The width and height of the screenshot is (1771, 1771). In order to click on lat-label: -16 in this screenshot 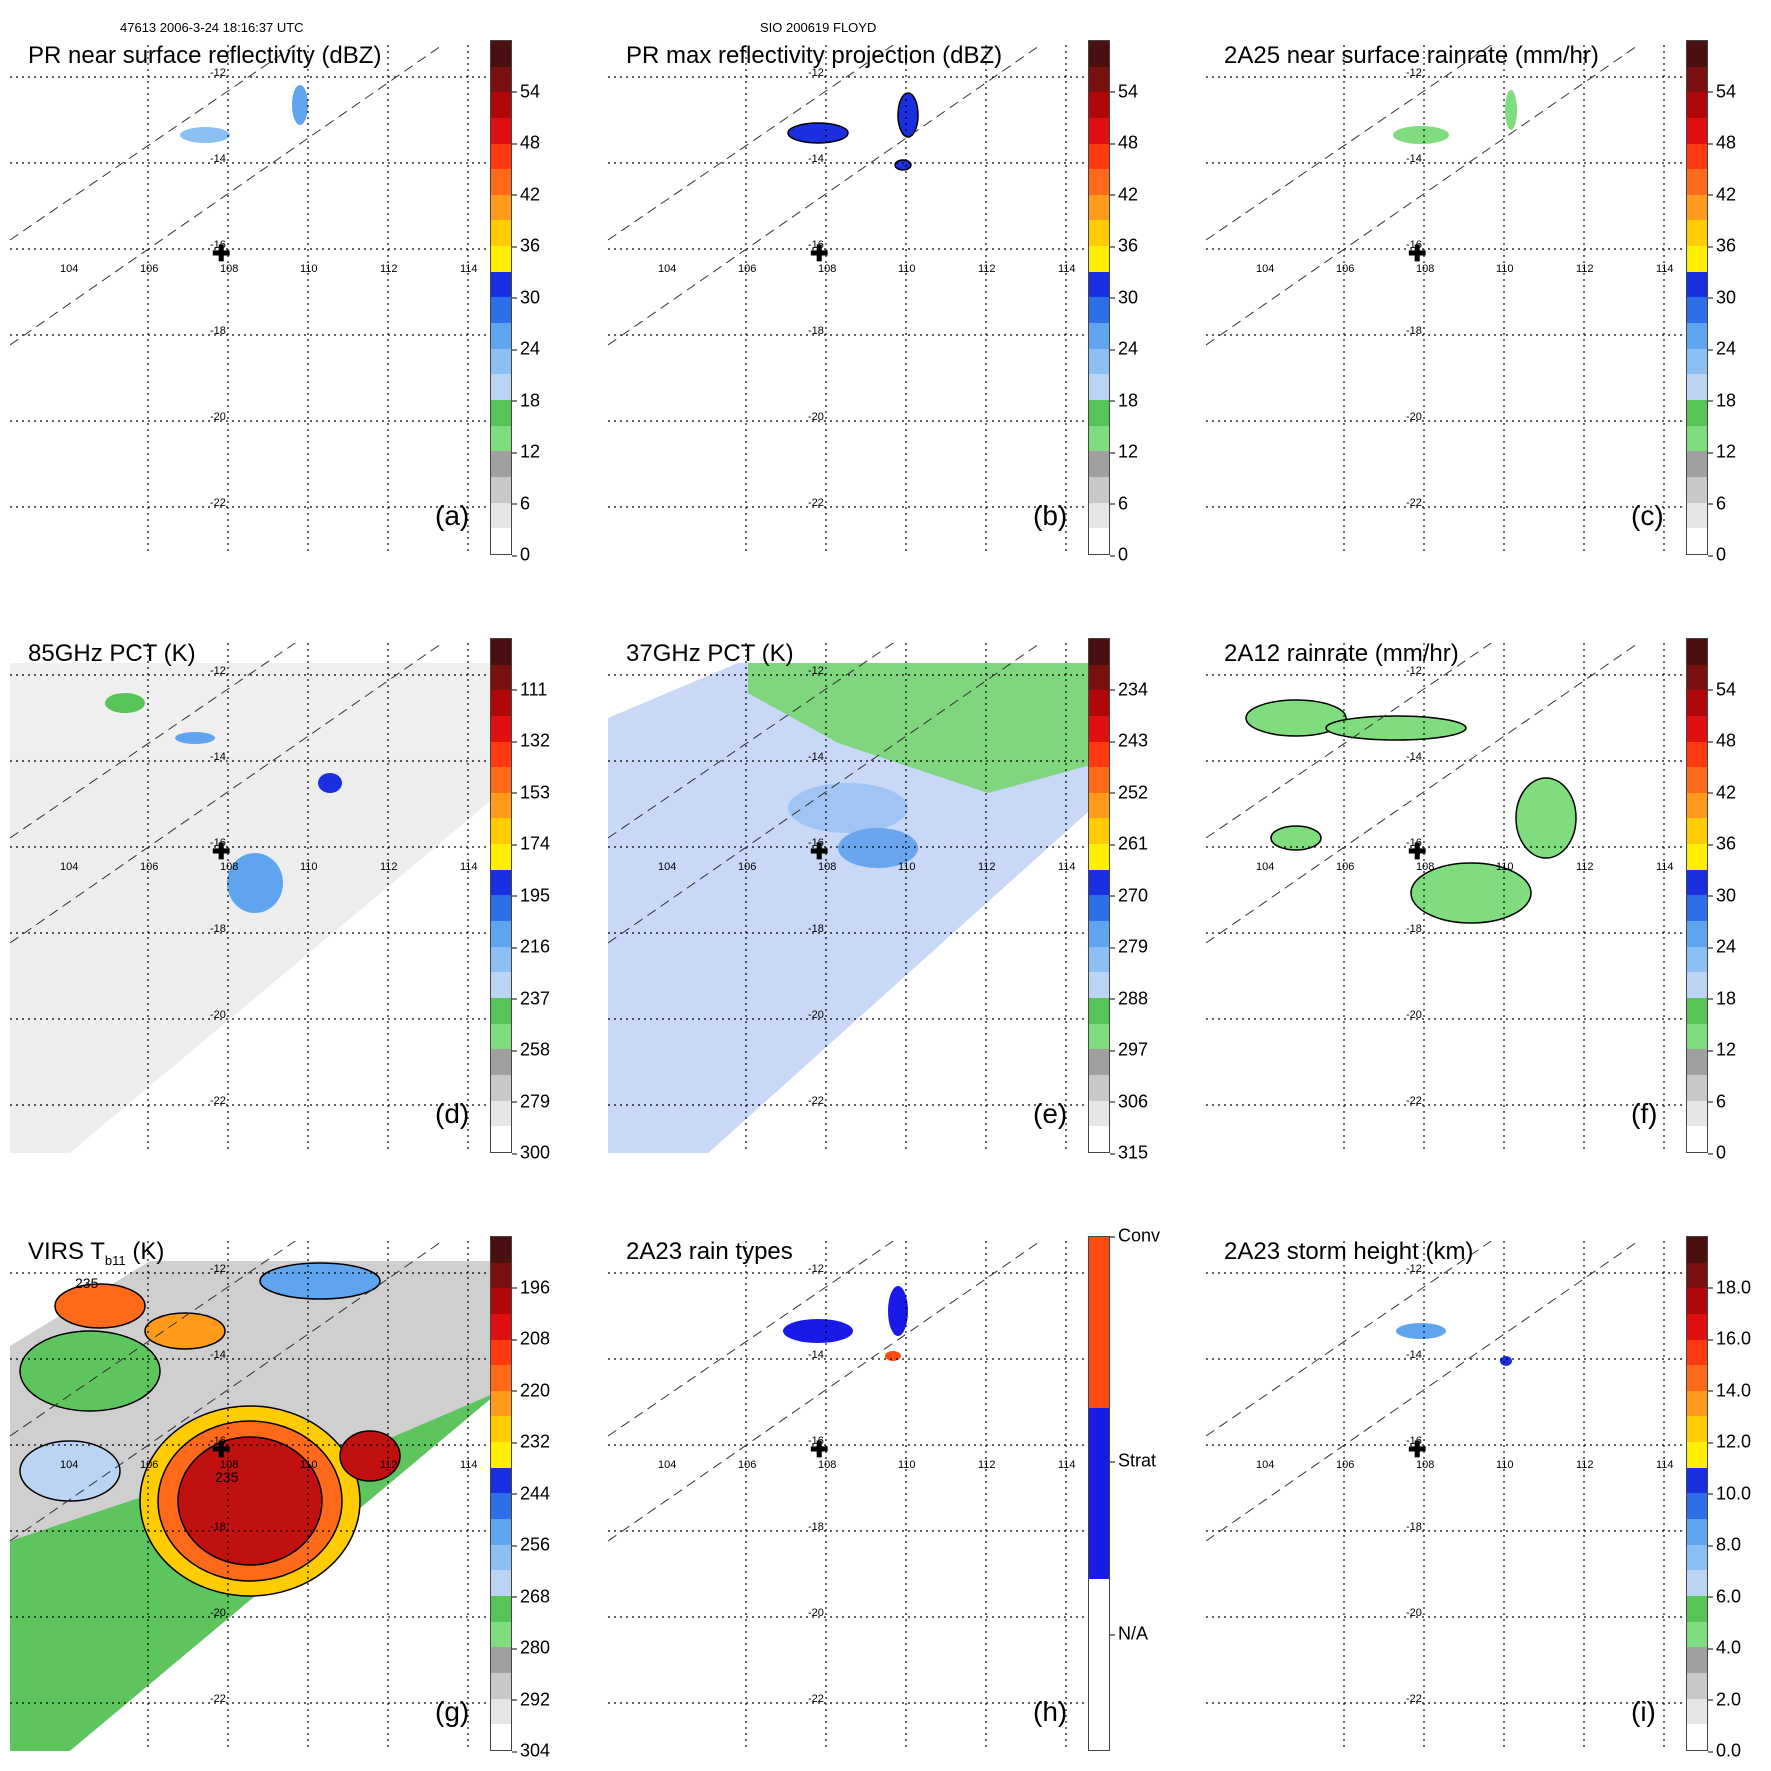, I will do `click(1414, 1441)`.